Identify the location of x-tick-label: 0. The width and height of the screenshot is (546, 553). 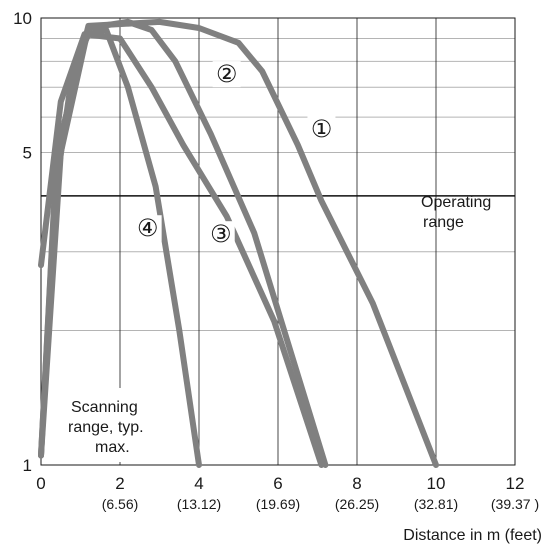
(40, 483).